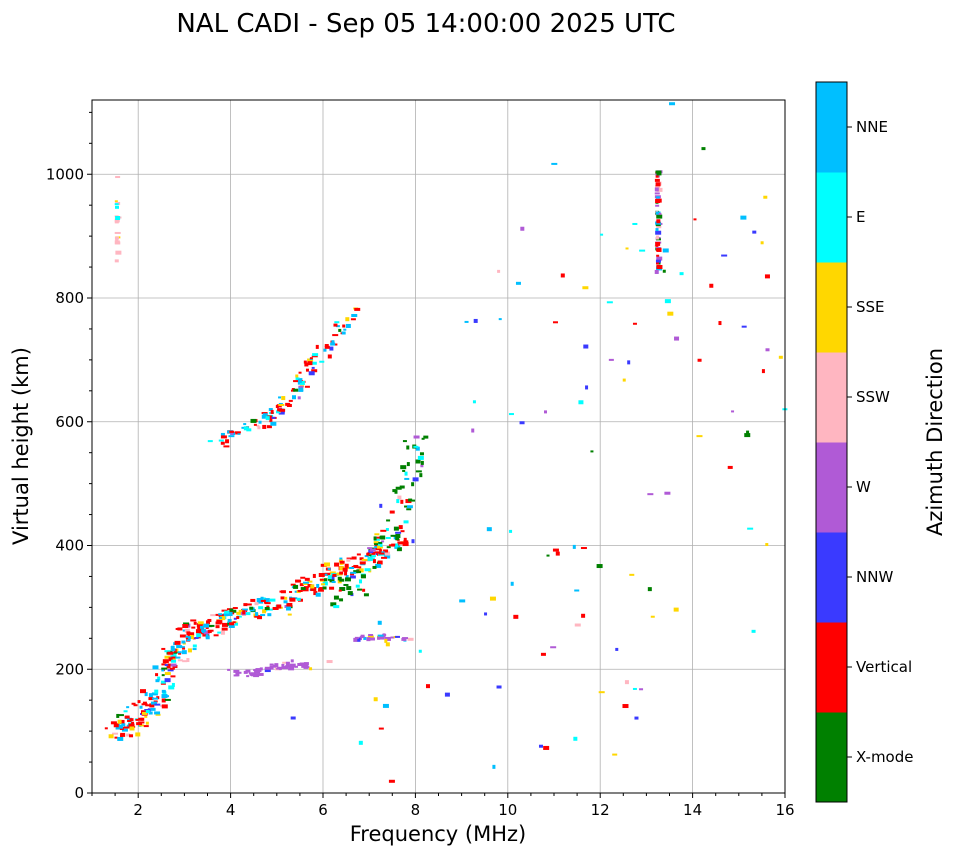 This screenshot has height=857, width=958. Describe the element at coordinates (21, 446) in the screenshot. I see `y-axis-label: Virtual height (km)` at that location.